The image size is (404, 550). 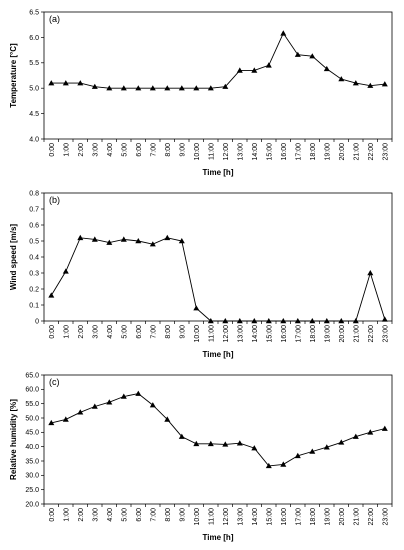 I want to click on temperature-x-axis-title: Time [h], so click(x=218, y=172).